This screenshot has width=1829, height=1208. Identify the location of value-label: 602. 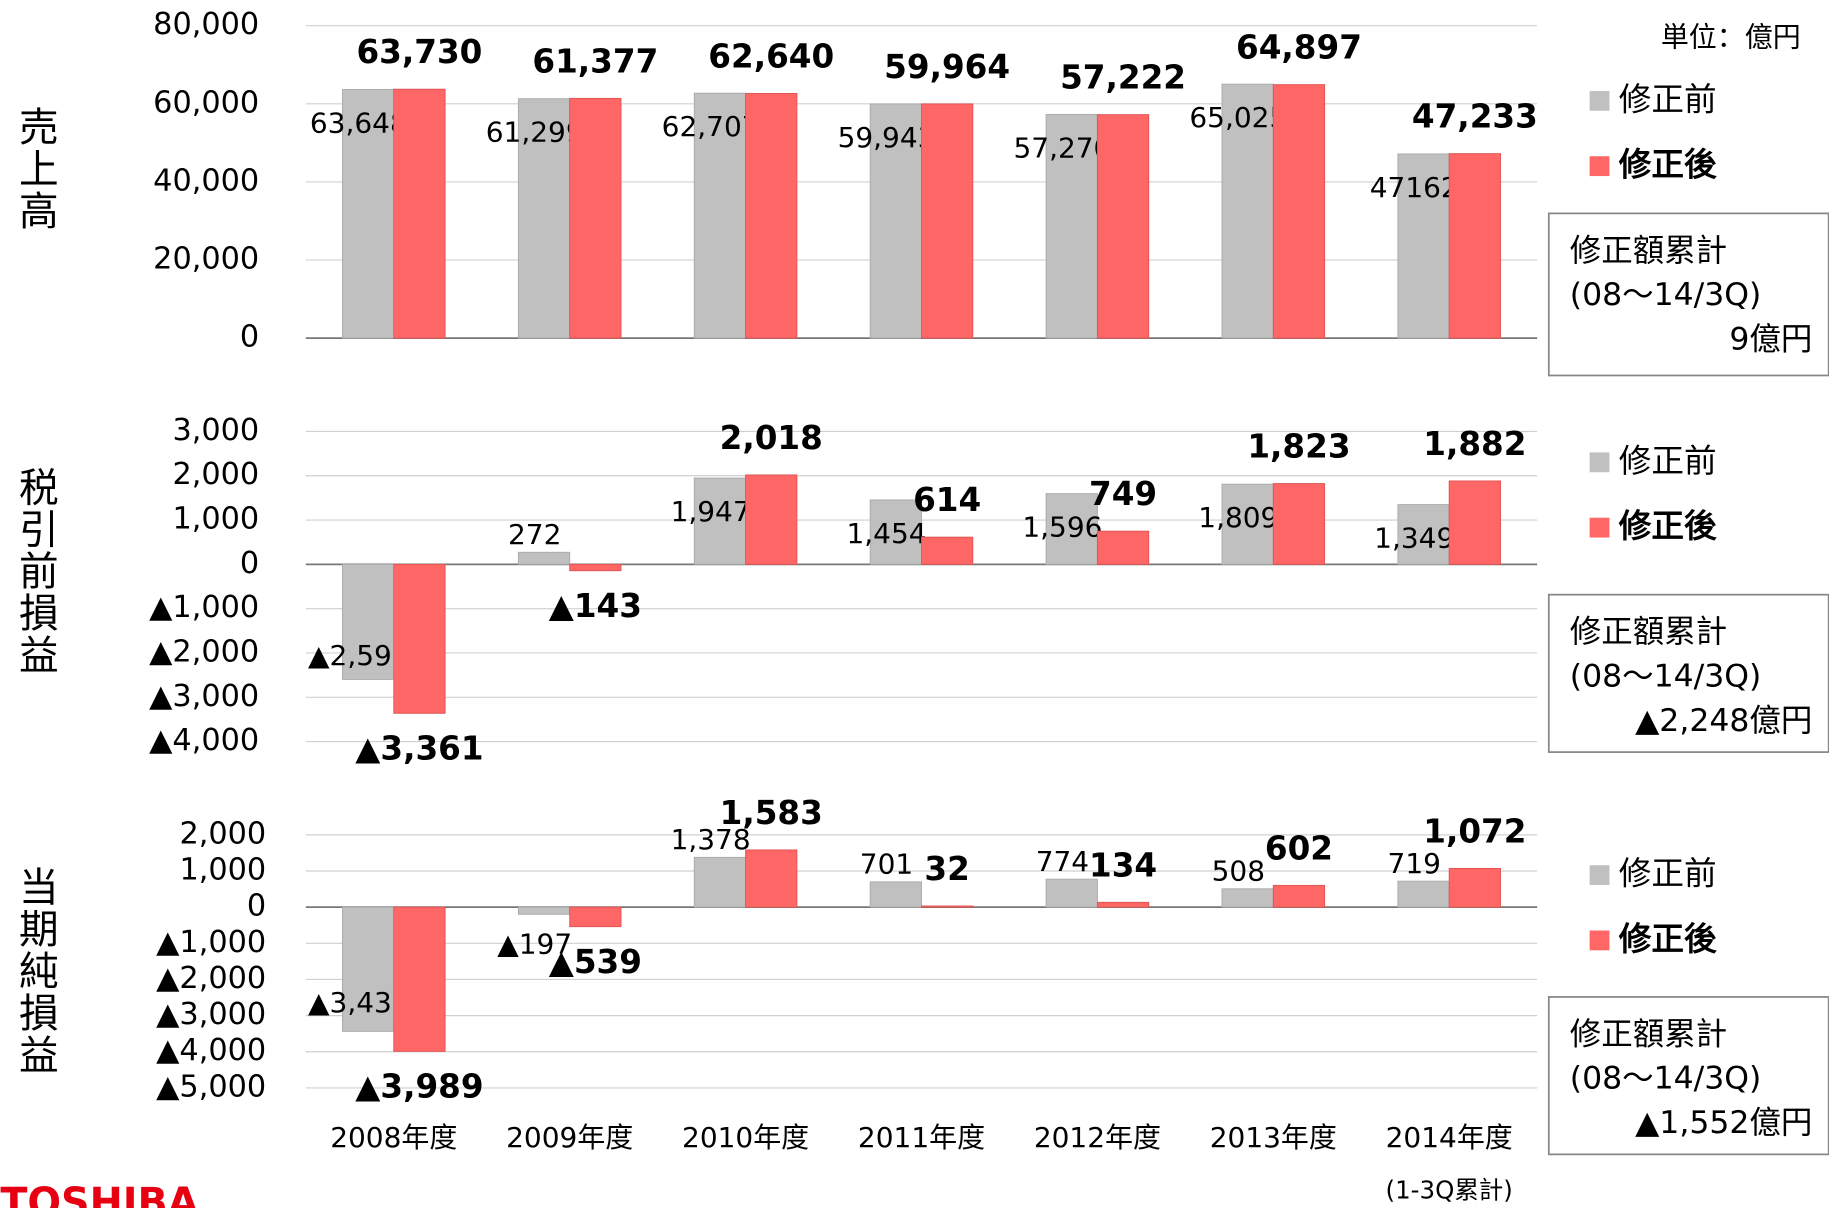
(1299, 848).